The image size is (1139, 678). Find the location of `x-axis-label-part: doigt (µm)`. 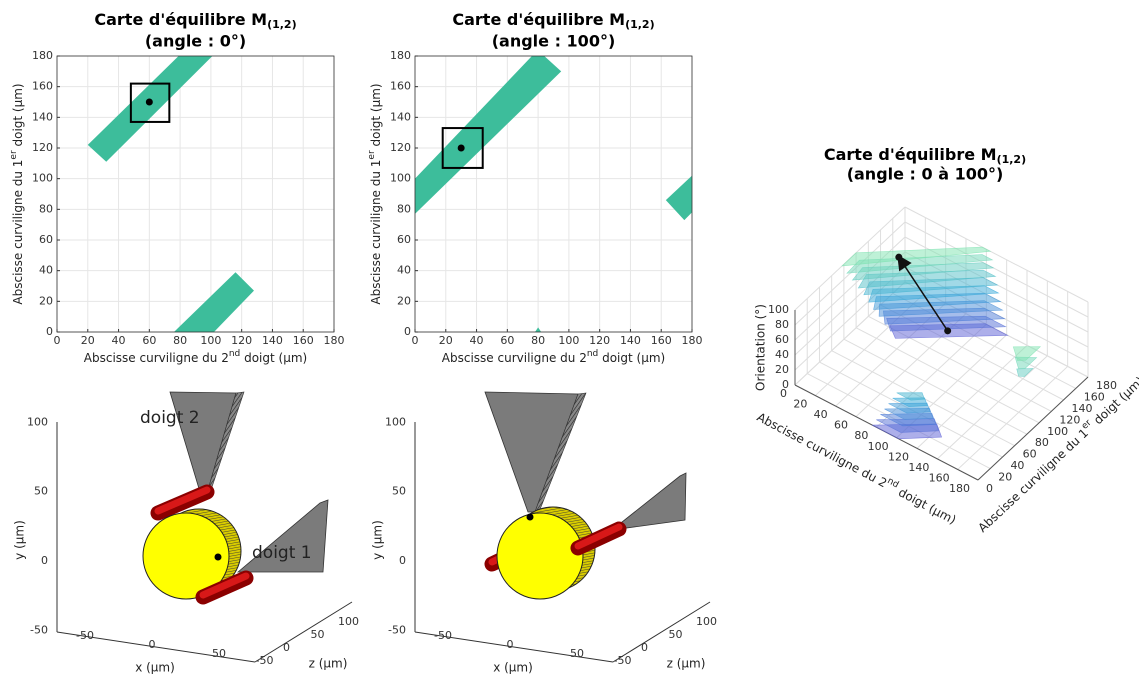

x-axis-label-part: doigt (µm) is located at coordinates (631, 358).